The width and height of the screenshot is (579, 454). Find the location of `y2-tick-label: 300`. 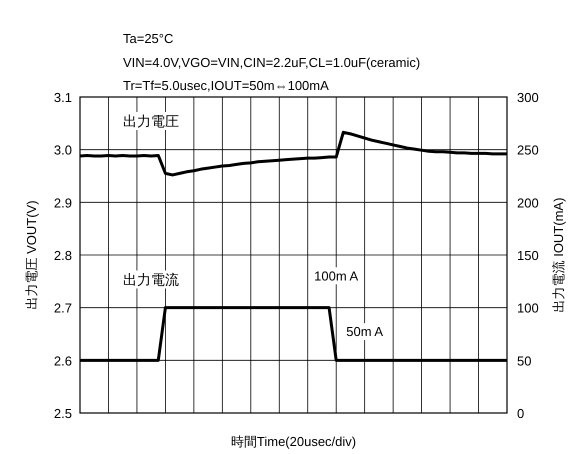

y2-tick-label: 300 is located at coordinates (528, 97).